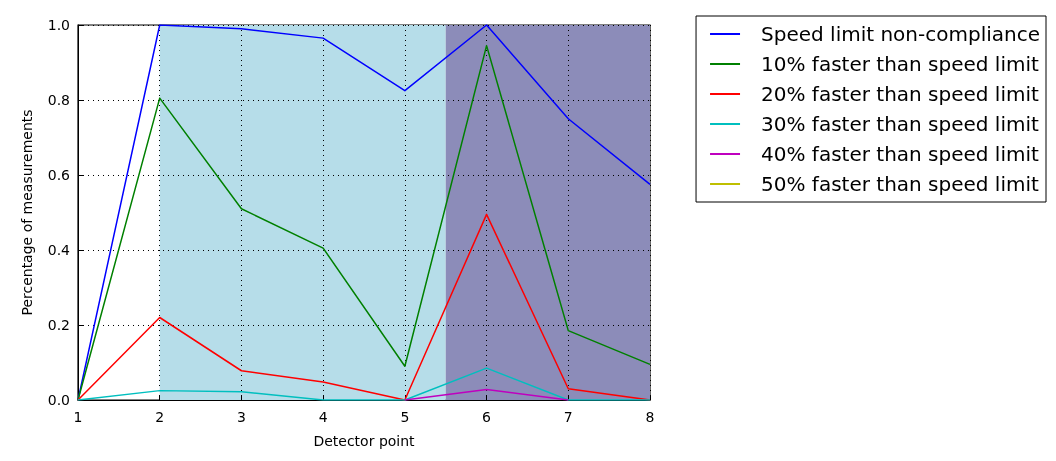 The width and height of the screenshot is (1056, 461). I want to click on legend-label: 10% faster than speed limit, so click(900, 64).